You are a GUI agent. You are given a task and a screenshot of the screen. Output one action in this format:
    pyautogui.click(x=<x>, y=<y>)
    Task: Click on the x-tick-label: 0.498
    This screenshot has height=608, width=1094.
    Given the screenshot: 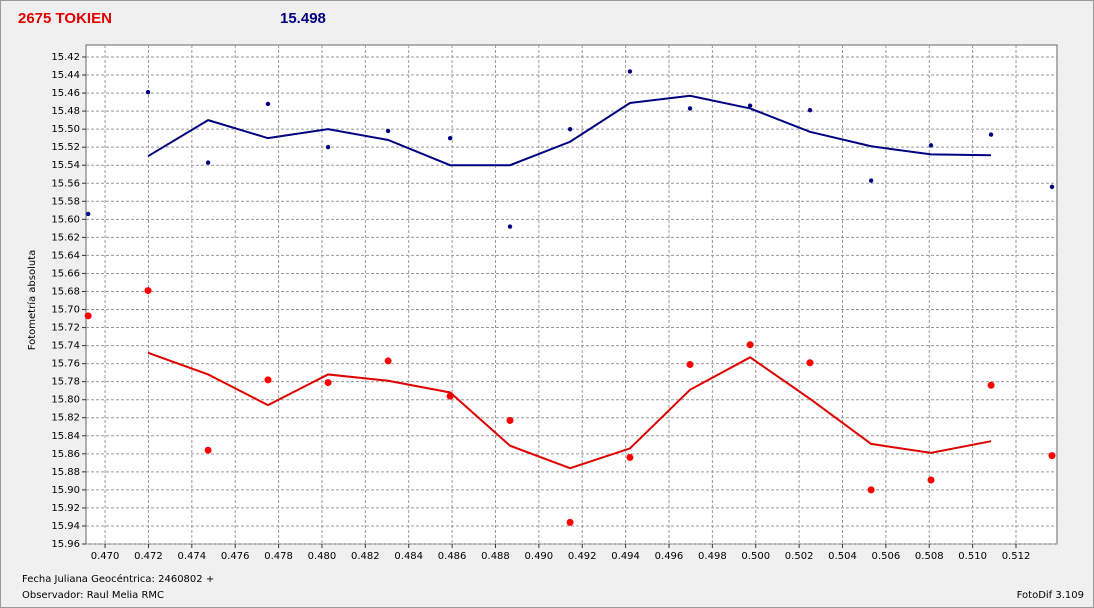 What is the action you would take?
    pyautogui.click(x=712, y=556)
    